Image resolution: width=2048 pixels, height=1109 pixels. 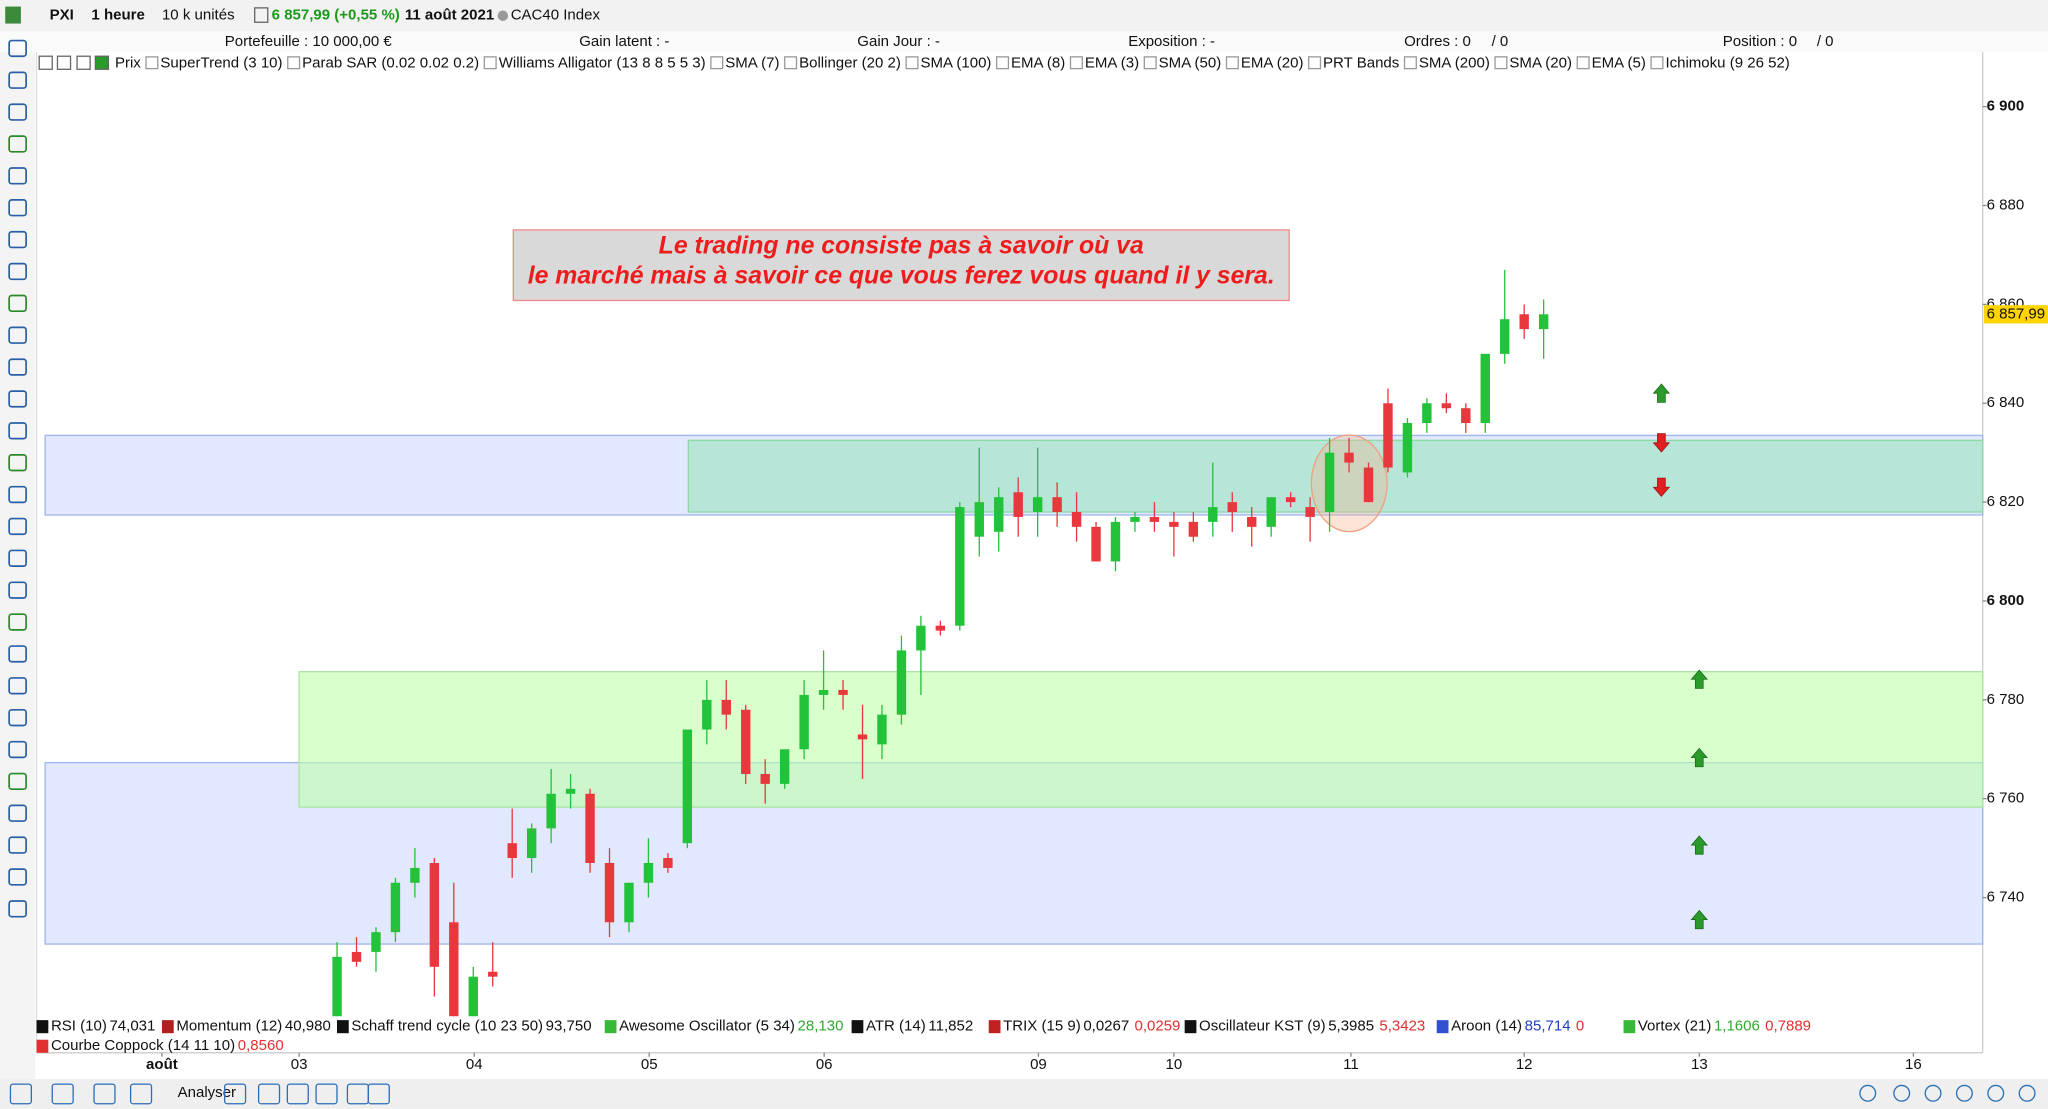 What do you see at coordinates (1661, 443) in the screenshot?
I see `sell-arrow` at bounding box center [1661, 443].